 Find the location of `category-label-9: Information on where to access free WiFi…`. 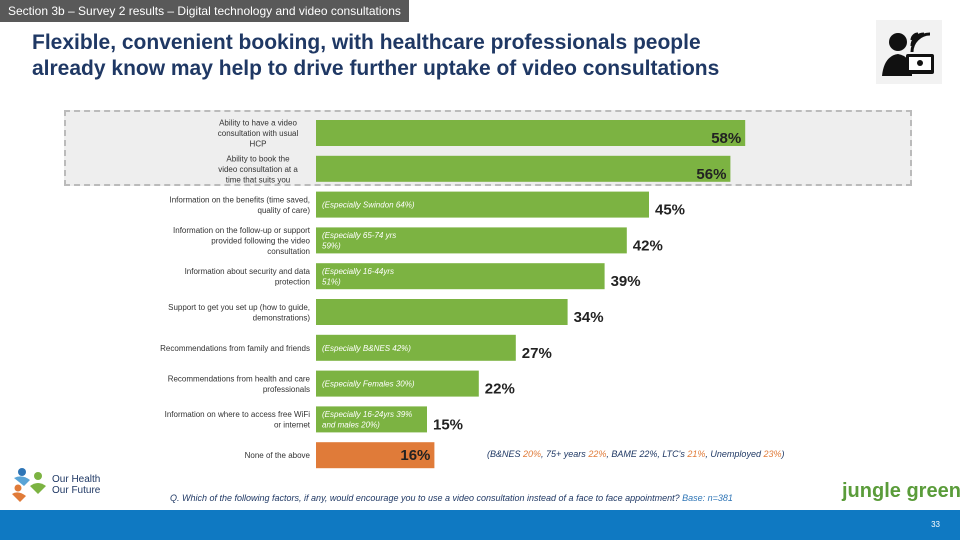

category-label-9: Information on where to access free WiFi… is located at coordinates (238, 420).